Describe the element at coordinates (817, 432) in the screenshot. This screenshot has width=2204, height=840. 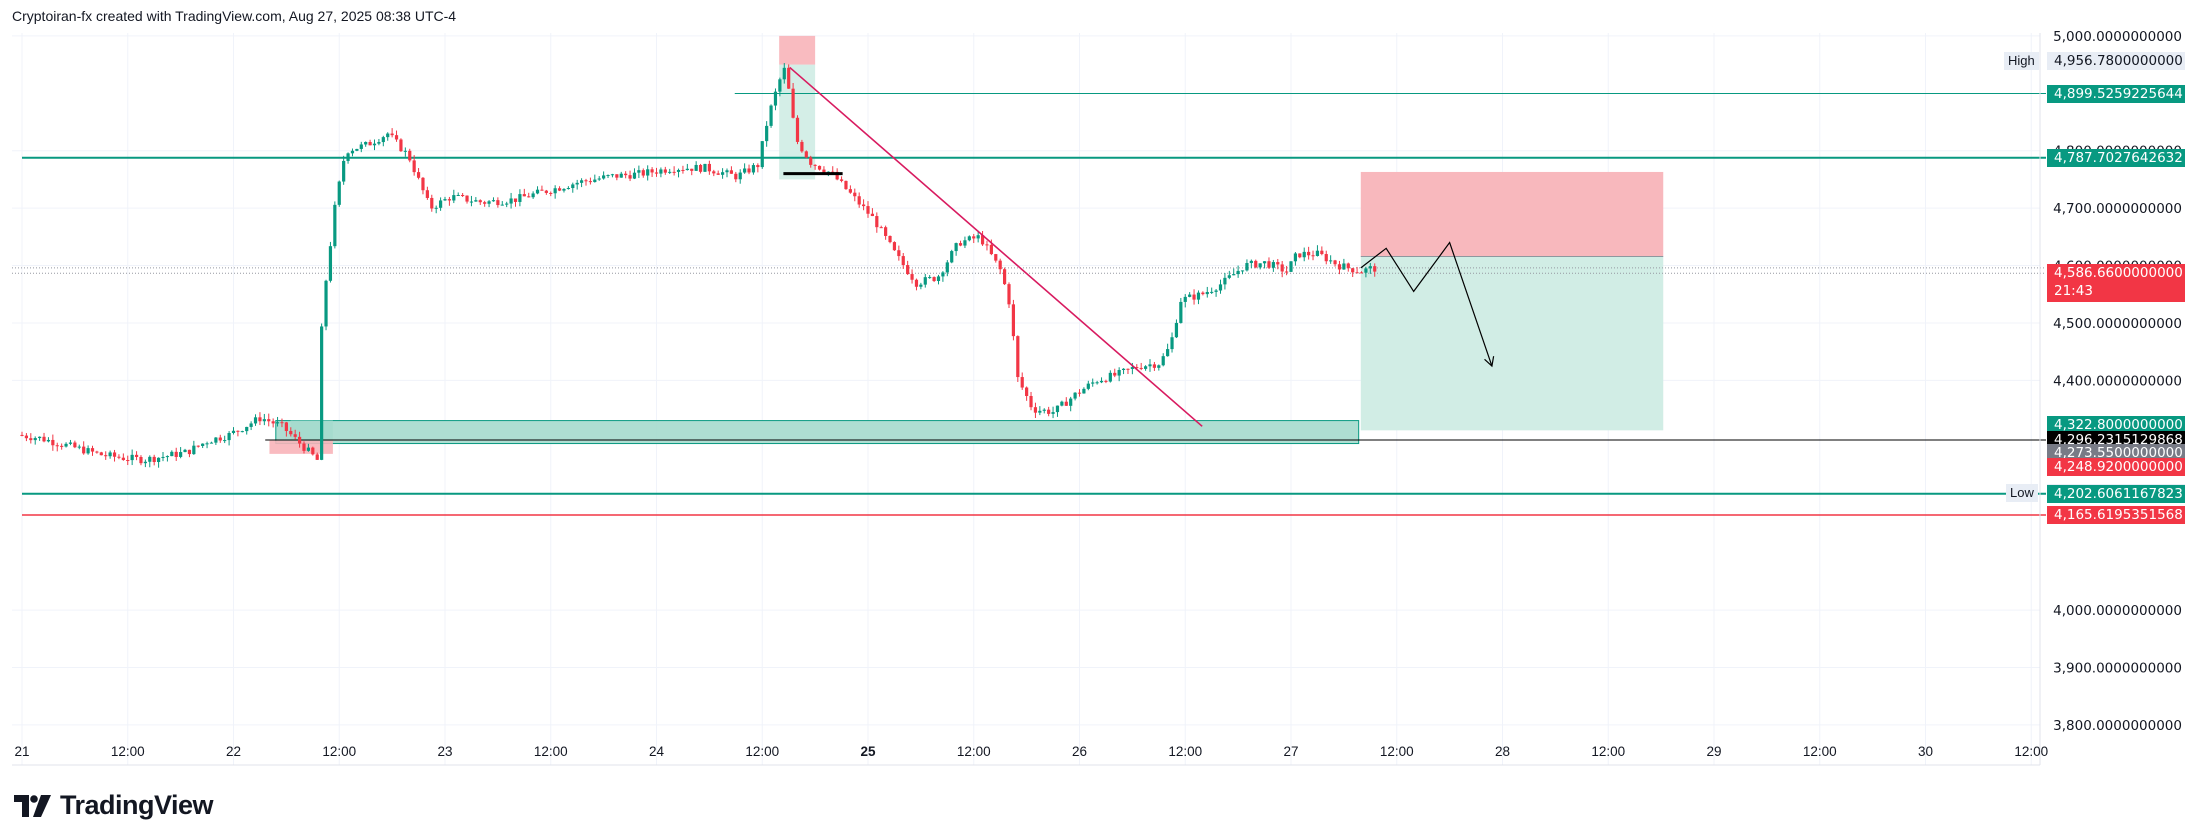
I see `demand-zone` at that location.